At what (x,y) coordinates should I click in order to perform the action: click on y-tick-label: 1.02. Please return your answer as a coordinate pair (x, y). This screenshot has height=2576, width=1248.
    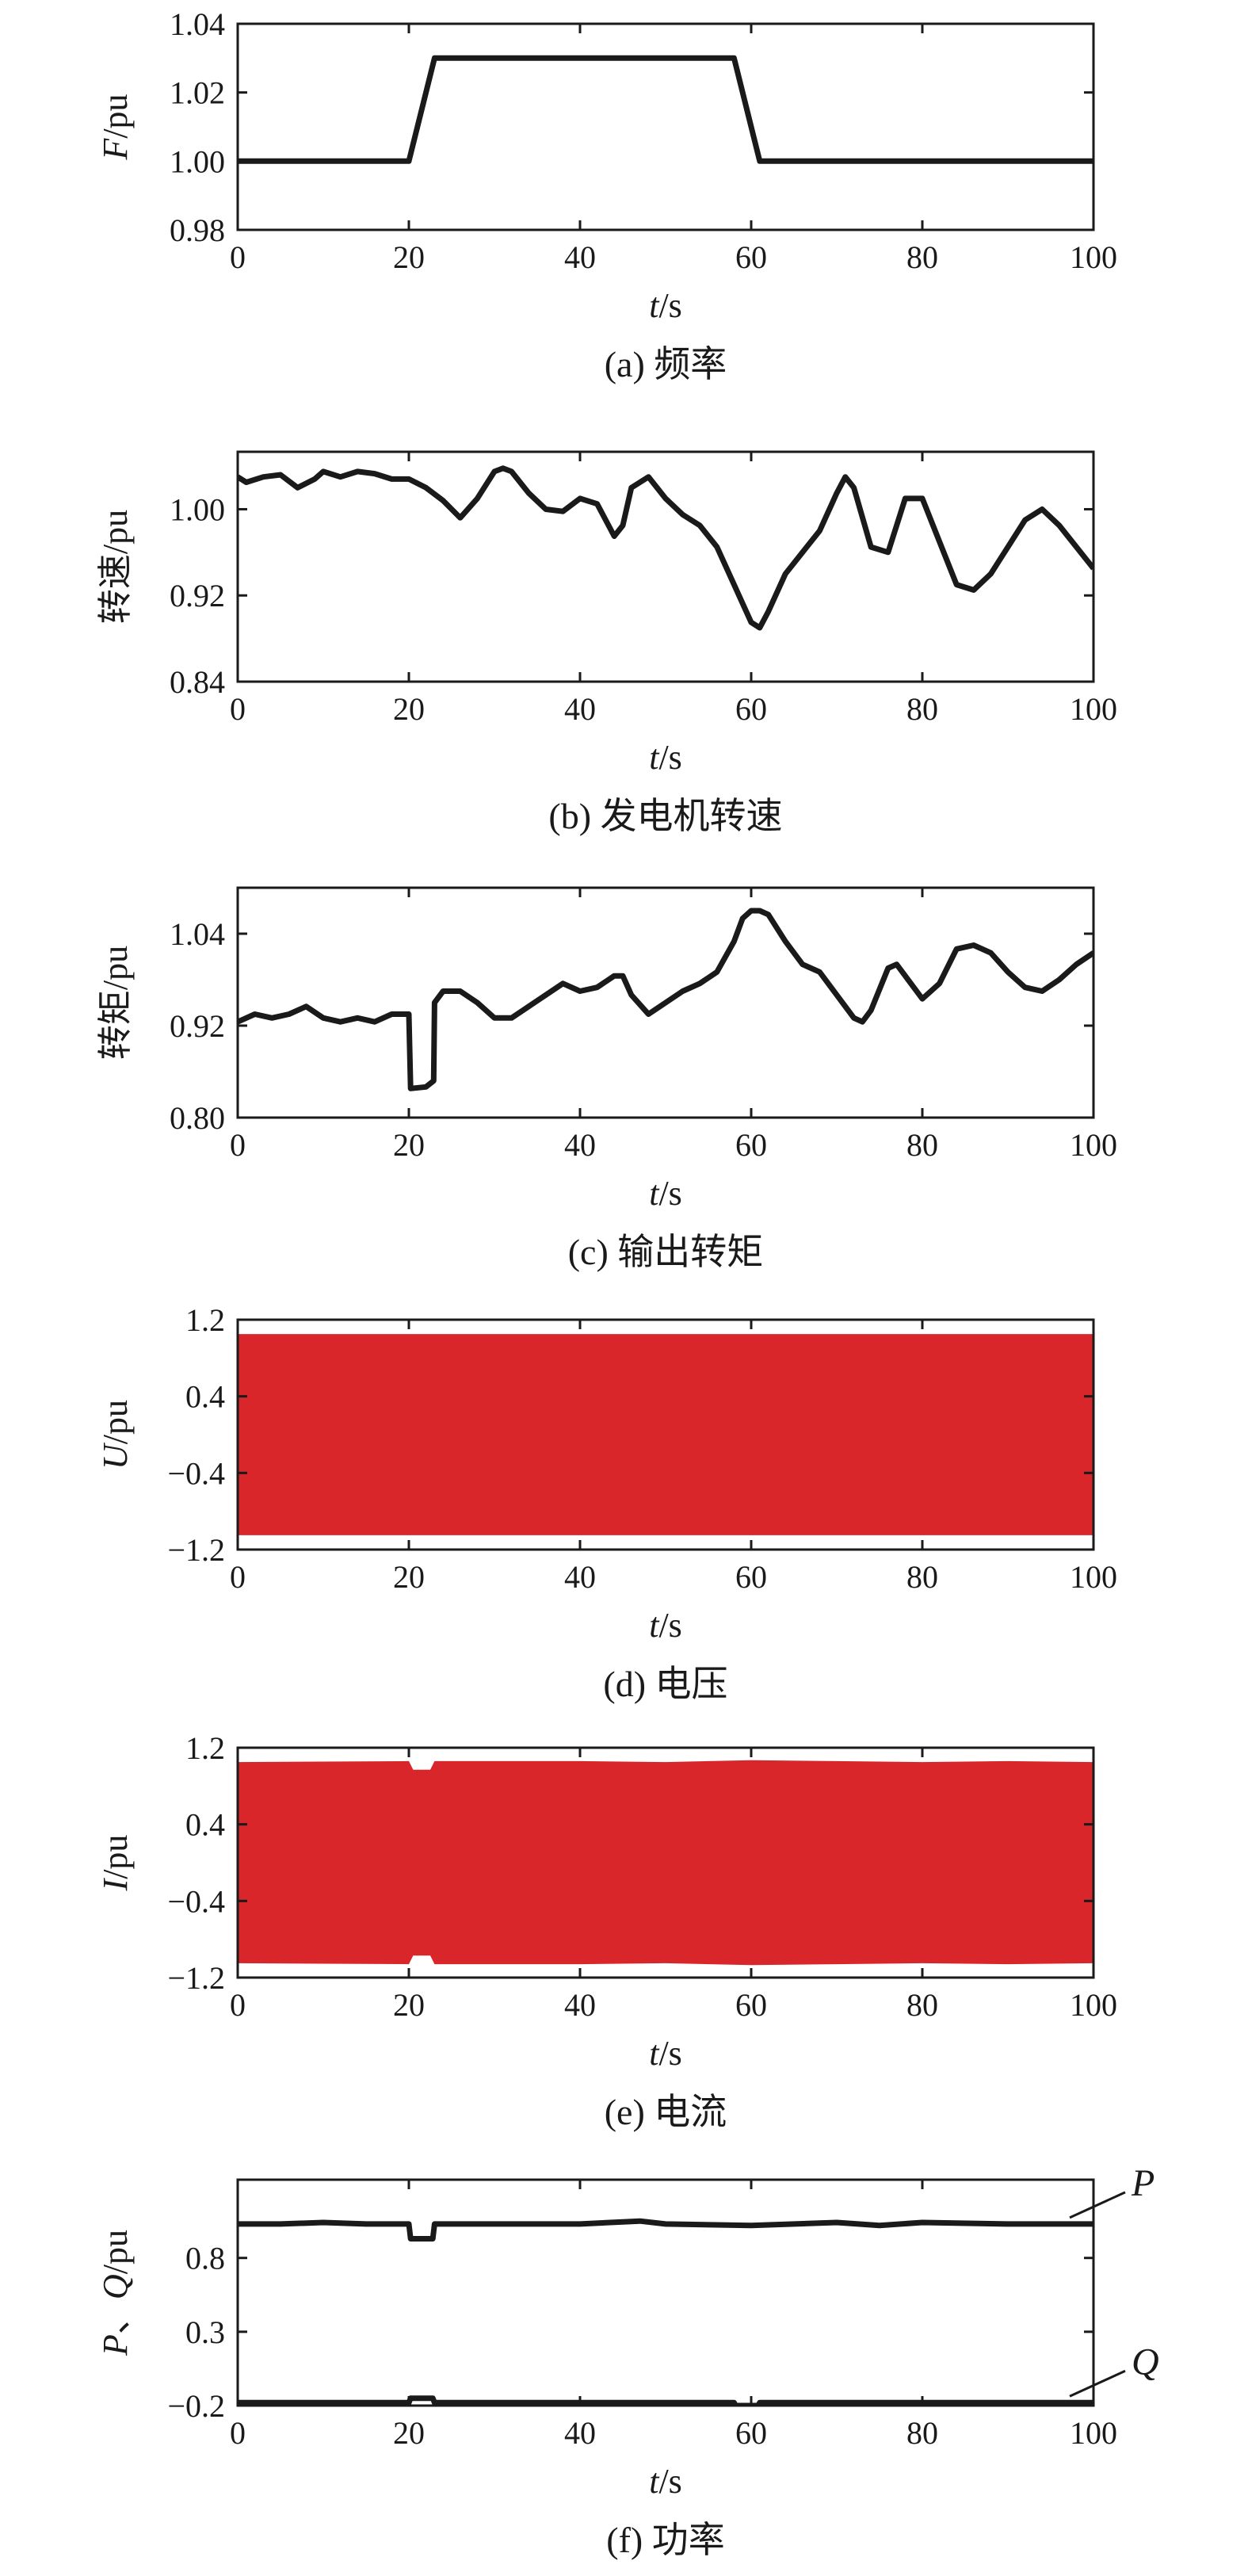
    Looking at the image, I should click on (198, 93).